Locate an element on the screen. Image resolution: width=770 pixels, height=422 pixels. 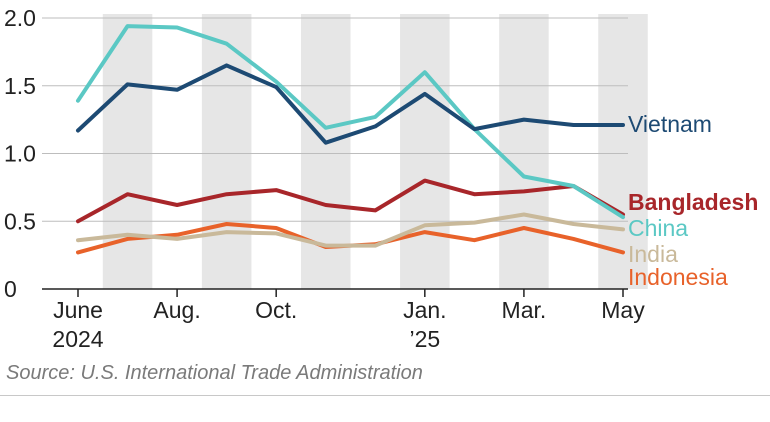
x-tick-label: June is located at coordinates (78, 310).